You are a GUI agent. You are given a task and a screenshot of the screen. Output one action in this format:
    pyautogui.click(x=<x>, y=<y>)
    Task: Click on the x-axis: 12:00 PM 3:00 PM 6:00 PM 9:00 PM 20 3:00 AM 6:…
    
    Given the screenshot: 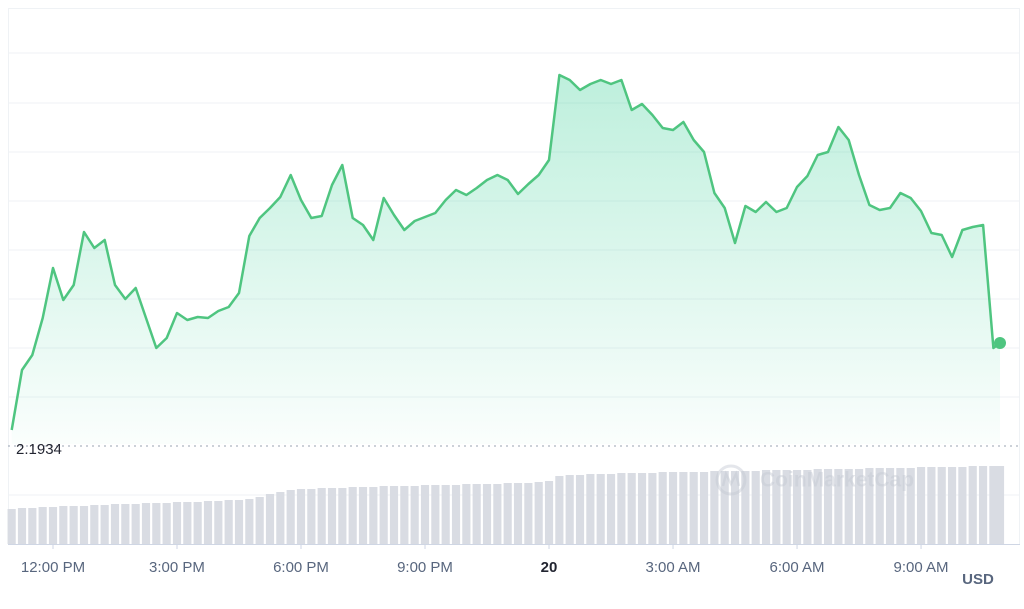 What is the action you would take?
    pyautogui.click(x=485, y=560)
    